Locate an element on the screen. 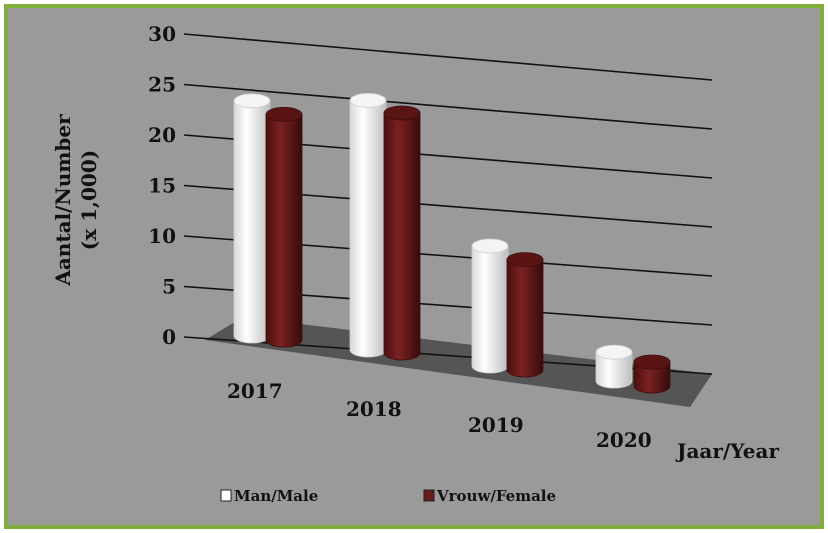 The image size is (828, 533). x-axis-title: Jaar/Year is located at coordinates (727, 451).